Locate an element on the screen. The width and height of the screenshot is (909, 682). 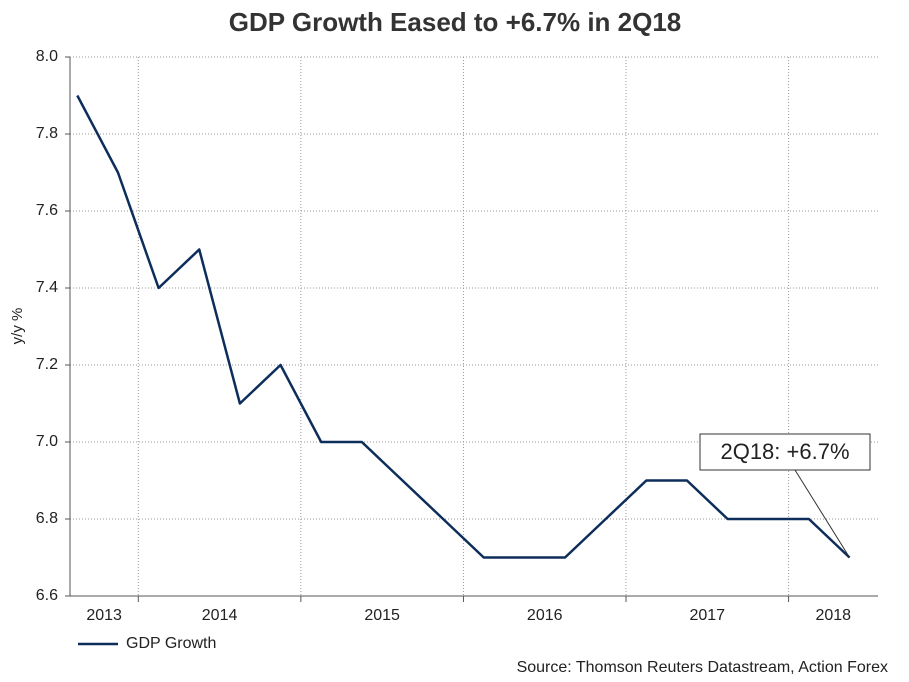
x-tick-label: 2014 is located at coordinates (220, 615).